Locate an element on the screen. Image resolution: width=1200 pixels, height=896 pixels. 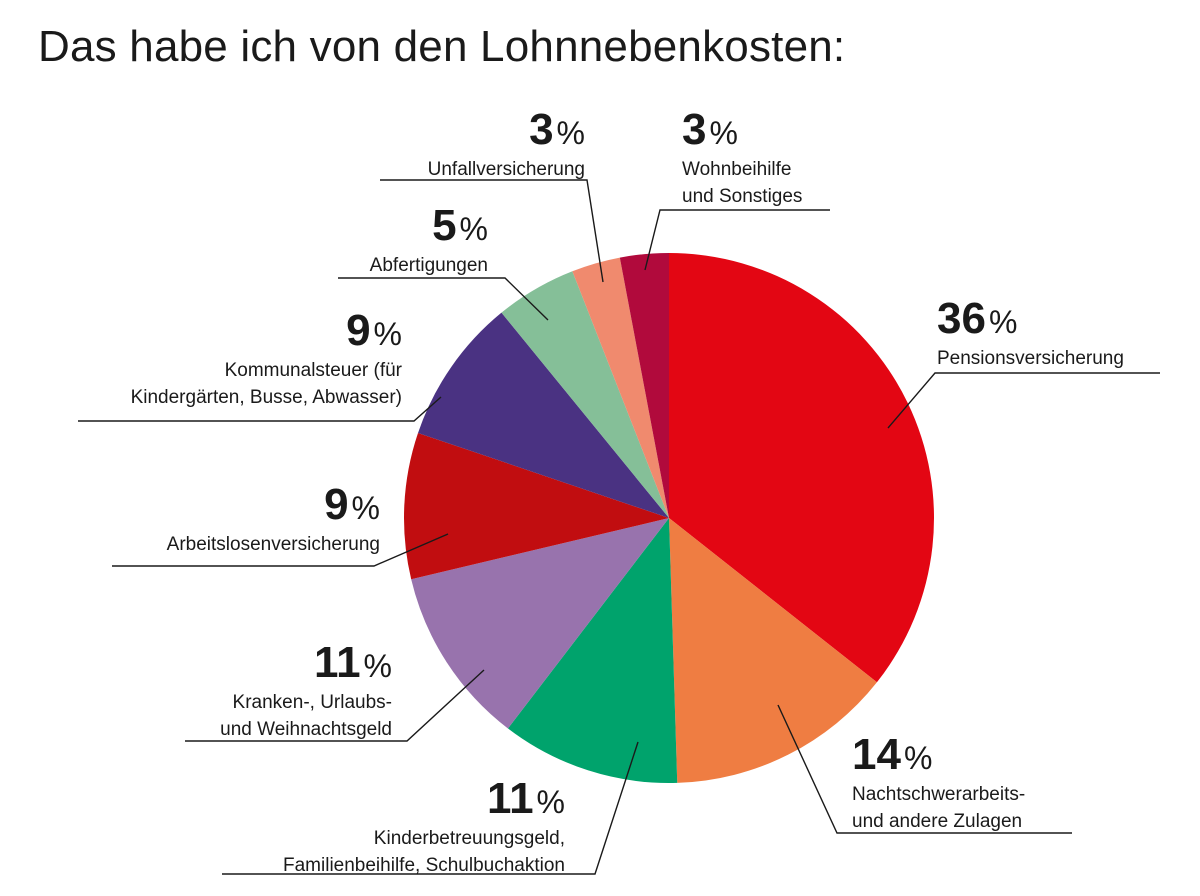
slice-label-0: 36% Pensionsversicherung is located at coordinates (1030, 334).